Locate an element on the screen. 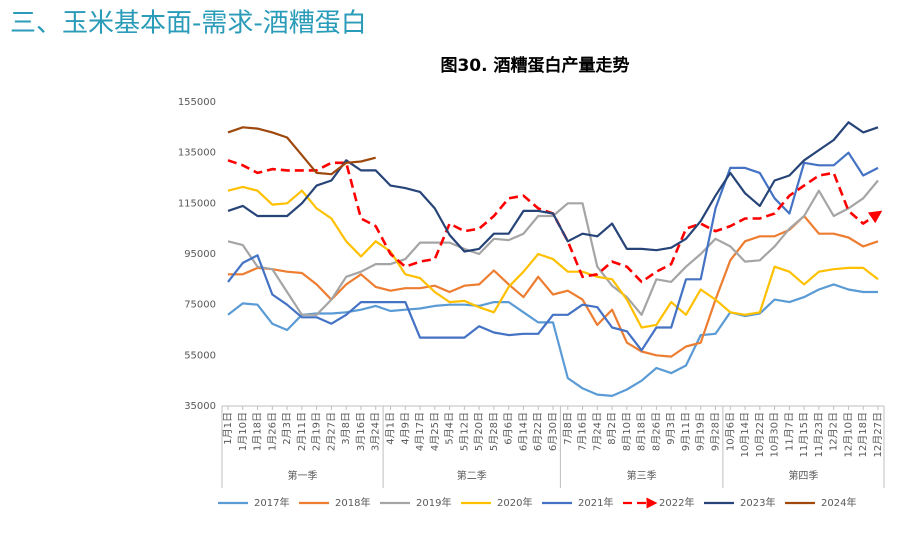 The image size is (905, 551). x-tick-label: 8月2日 is located at coordinates (612, 428).